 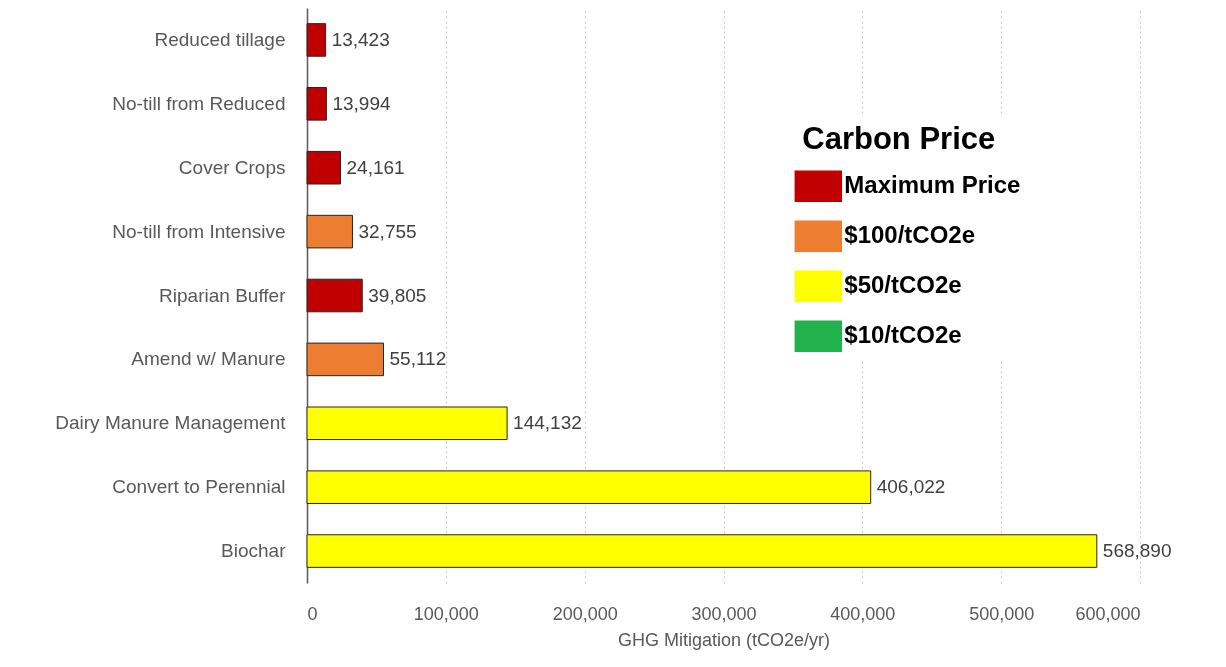 I want to click on y-tick-label: Convert to Perennial, so click(x=199, y=487).